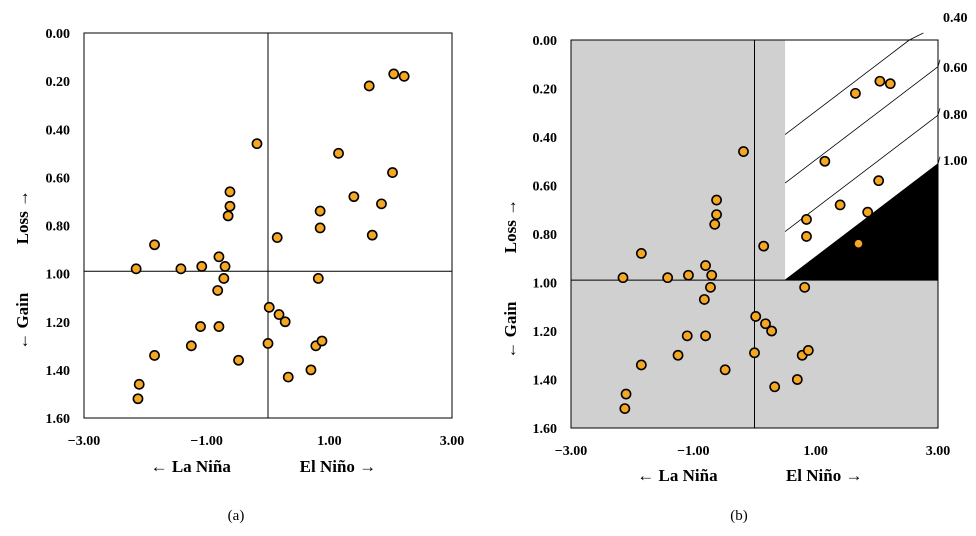  What do you see at coordinates (955, 115) in the screenshot?
I see `iso-line-label: 0.80` at bounding box center [955, 115].